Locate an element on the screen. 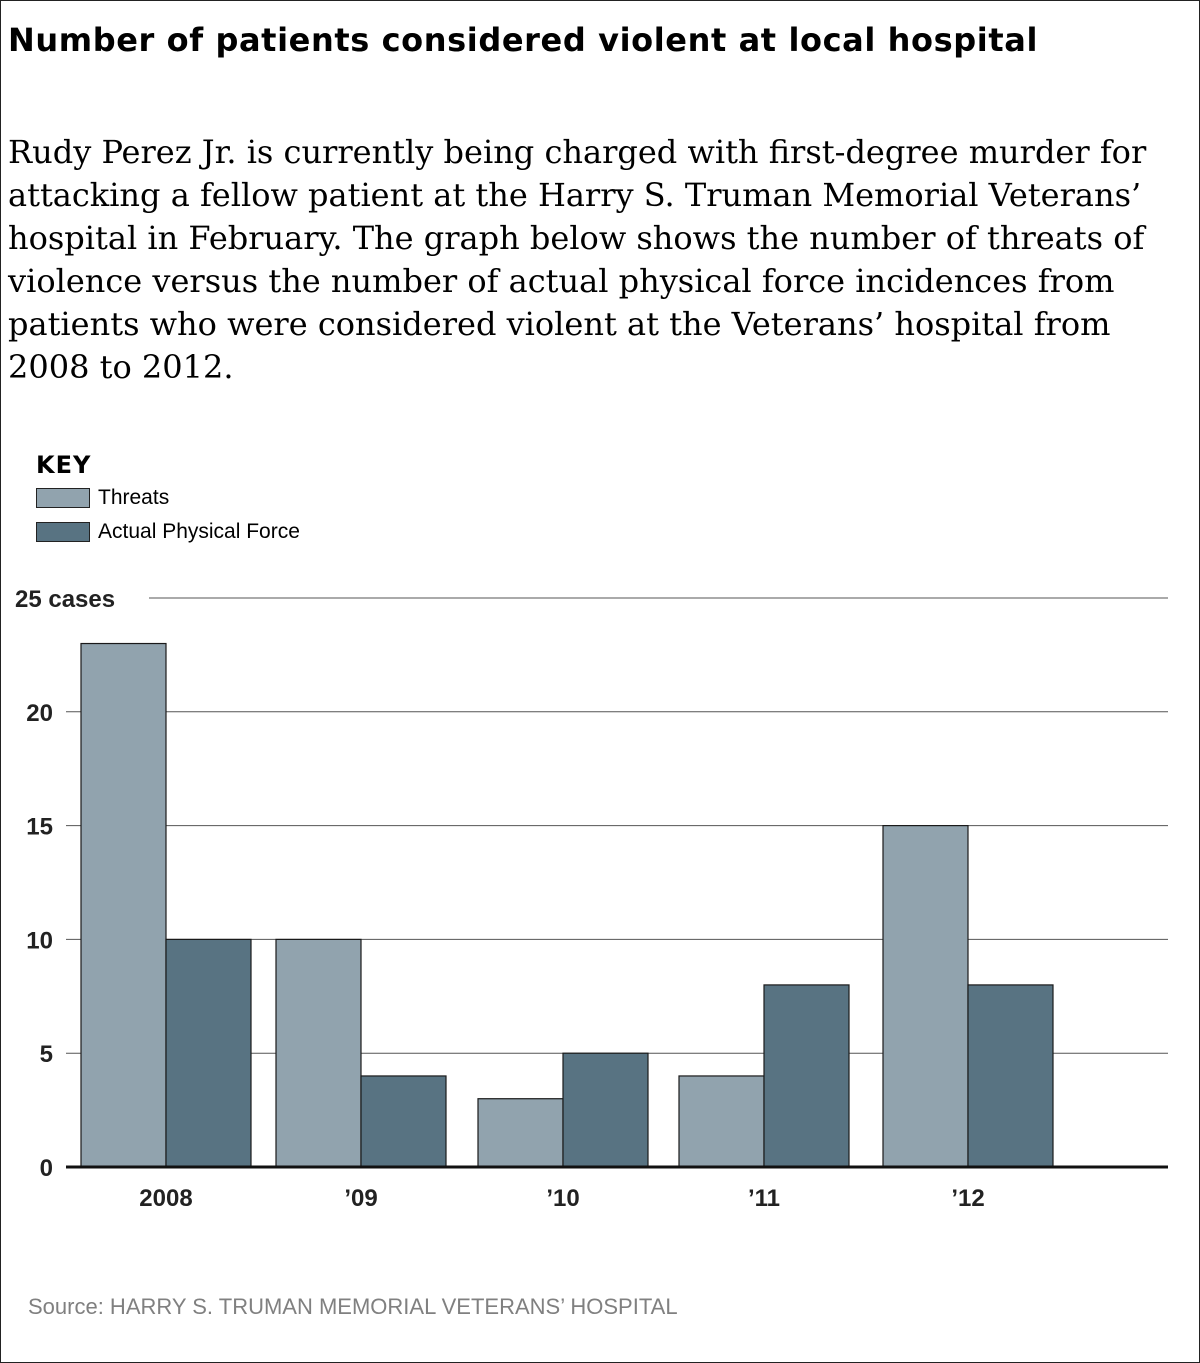 The width and height of the screenshot is (1200, 1363). y-tick-label: 15 is located at coordinates (39, 827).